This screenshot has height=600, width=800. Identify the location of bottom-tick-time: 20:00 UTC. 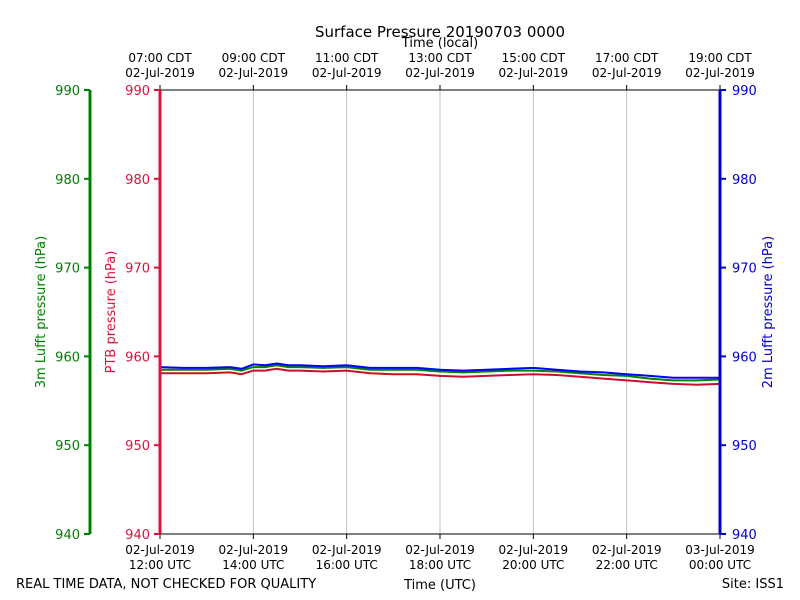
(533, 565).